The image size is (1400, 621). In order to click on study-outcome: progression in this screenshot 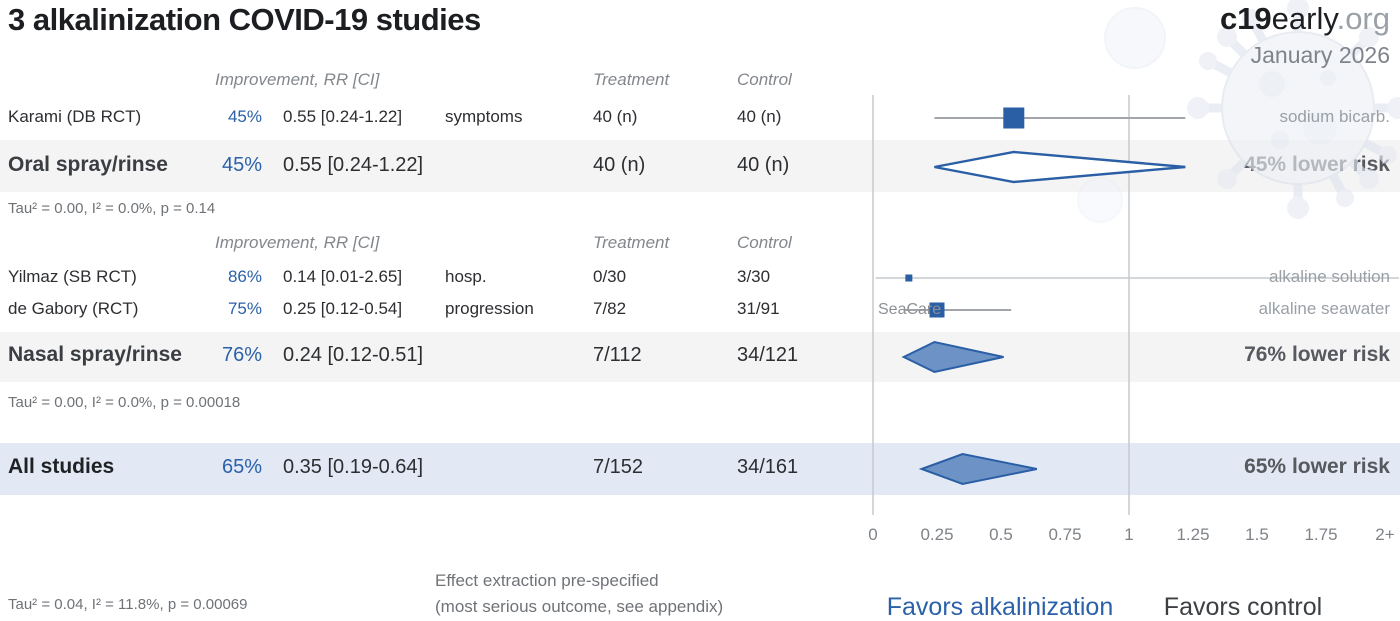, I will do `click(489, 308)`.